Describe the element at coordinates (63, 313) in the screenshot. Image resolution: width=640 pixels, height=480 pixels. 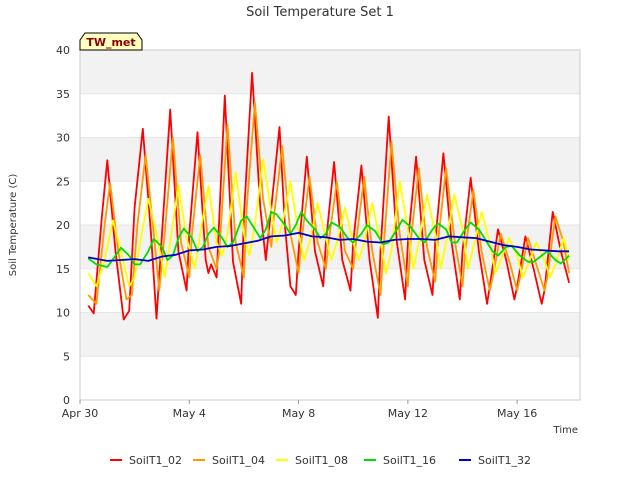
I see `y-tick-label: 10` at that location.